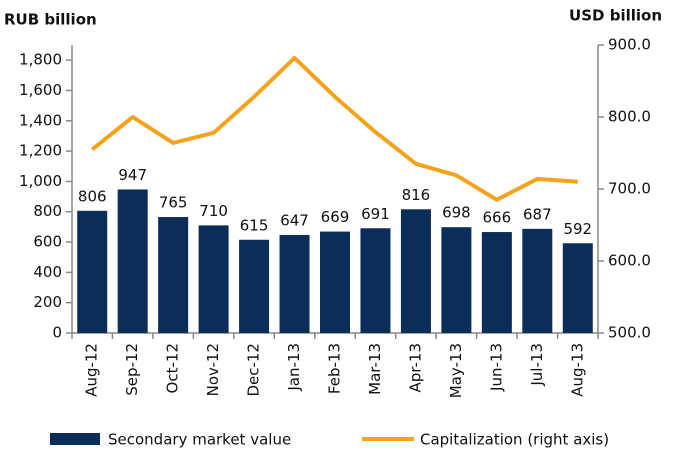 This screenshot has height=455, width=682. I want to click on x-tick-label: Jan-13, so click(294, 367).